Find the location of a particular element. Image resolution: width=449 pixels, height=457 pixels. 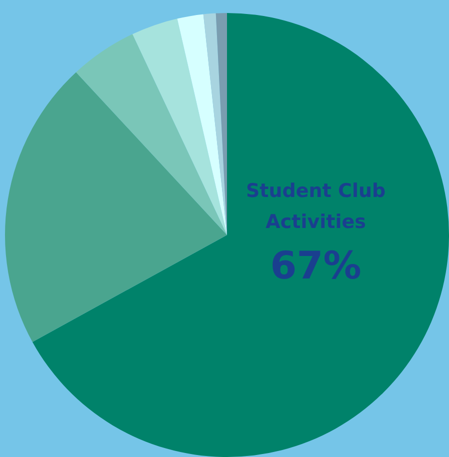

slice-label: Student Club Activities is located at coordinates (316, 206).